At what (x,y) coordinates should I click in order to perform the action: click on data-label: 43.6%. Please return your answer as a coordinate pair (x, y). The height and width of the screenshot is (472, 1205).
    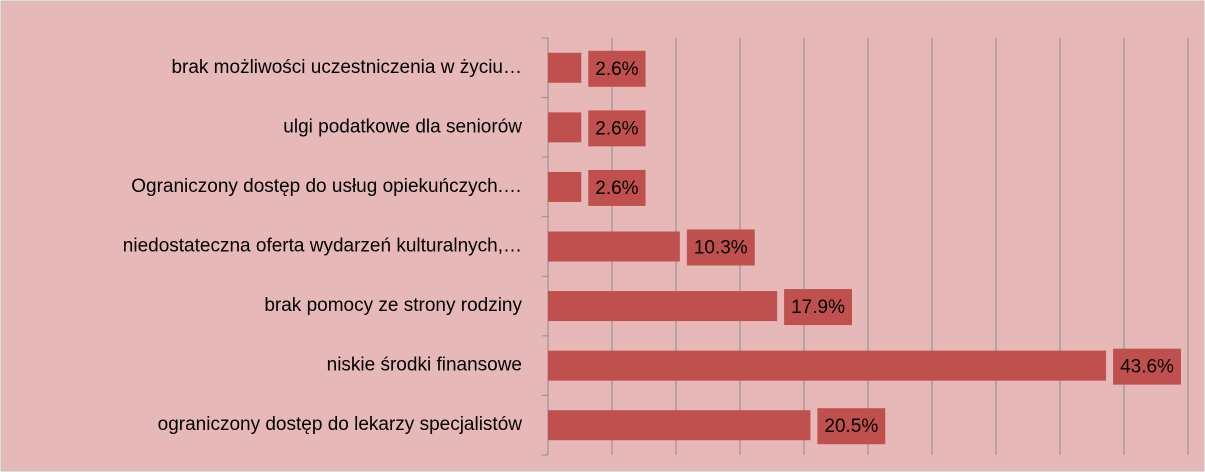
    Looking at the image, I should click on (1147, 367).